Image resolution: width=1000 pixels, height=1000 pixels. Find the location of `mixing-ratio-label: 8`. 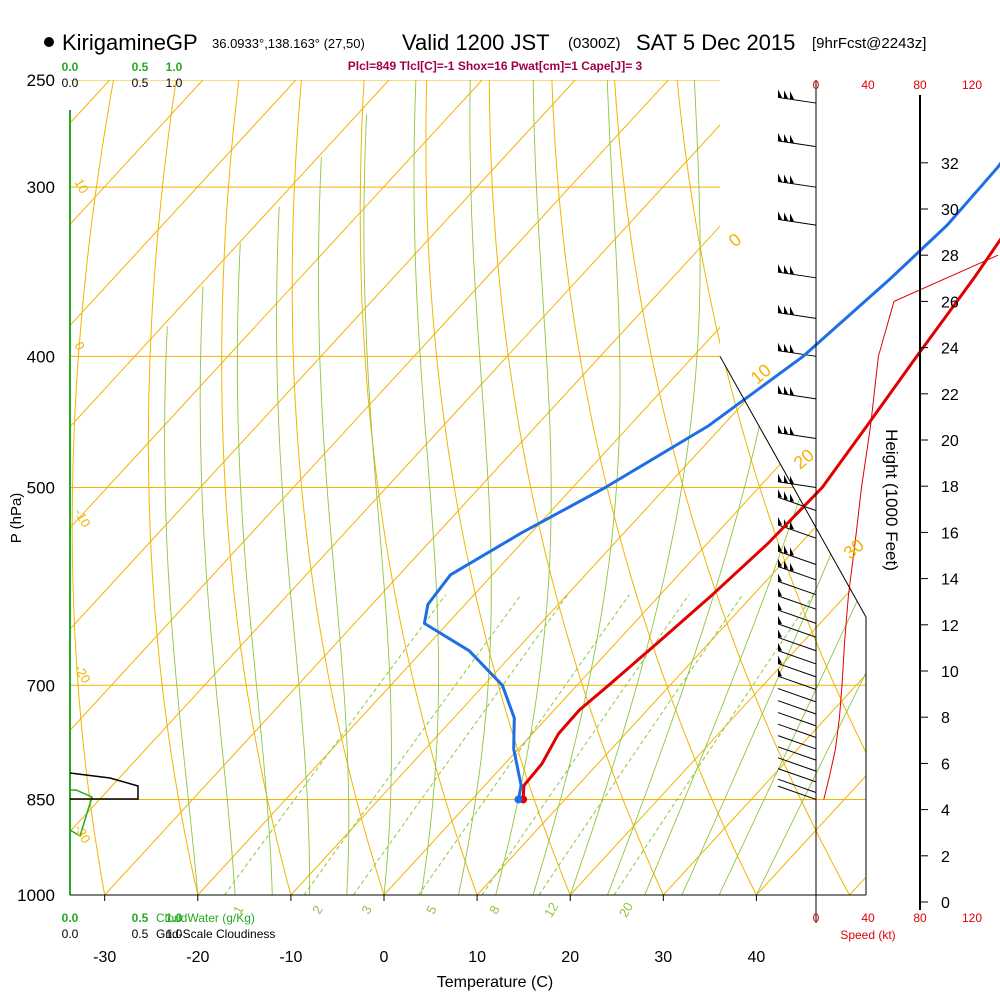

mixing-ratio-label: 8 is located at coordinates (494, 910).